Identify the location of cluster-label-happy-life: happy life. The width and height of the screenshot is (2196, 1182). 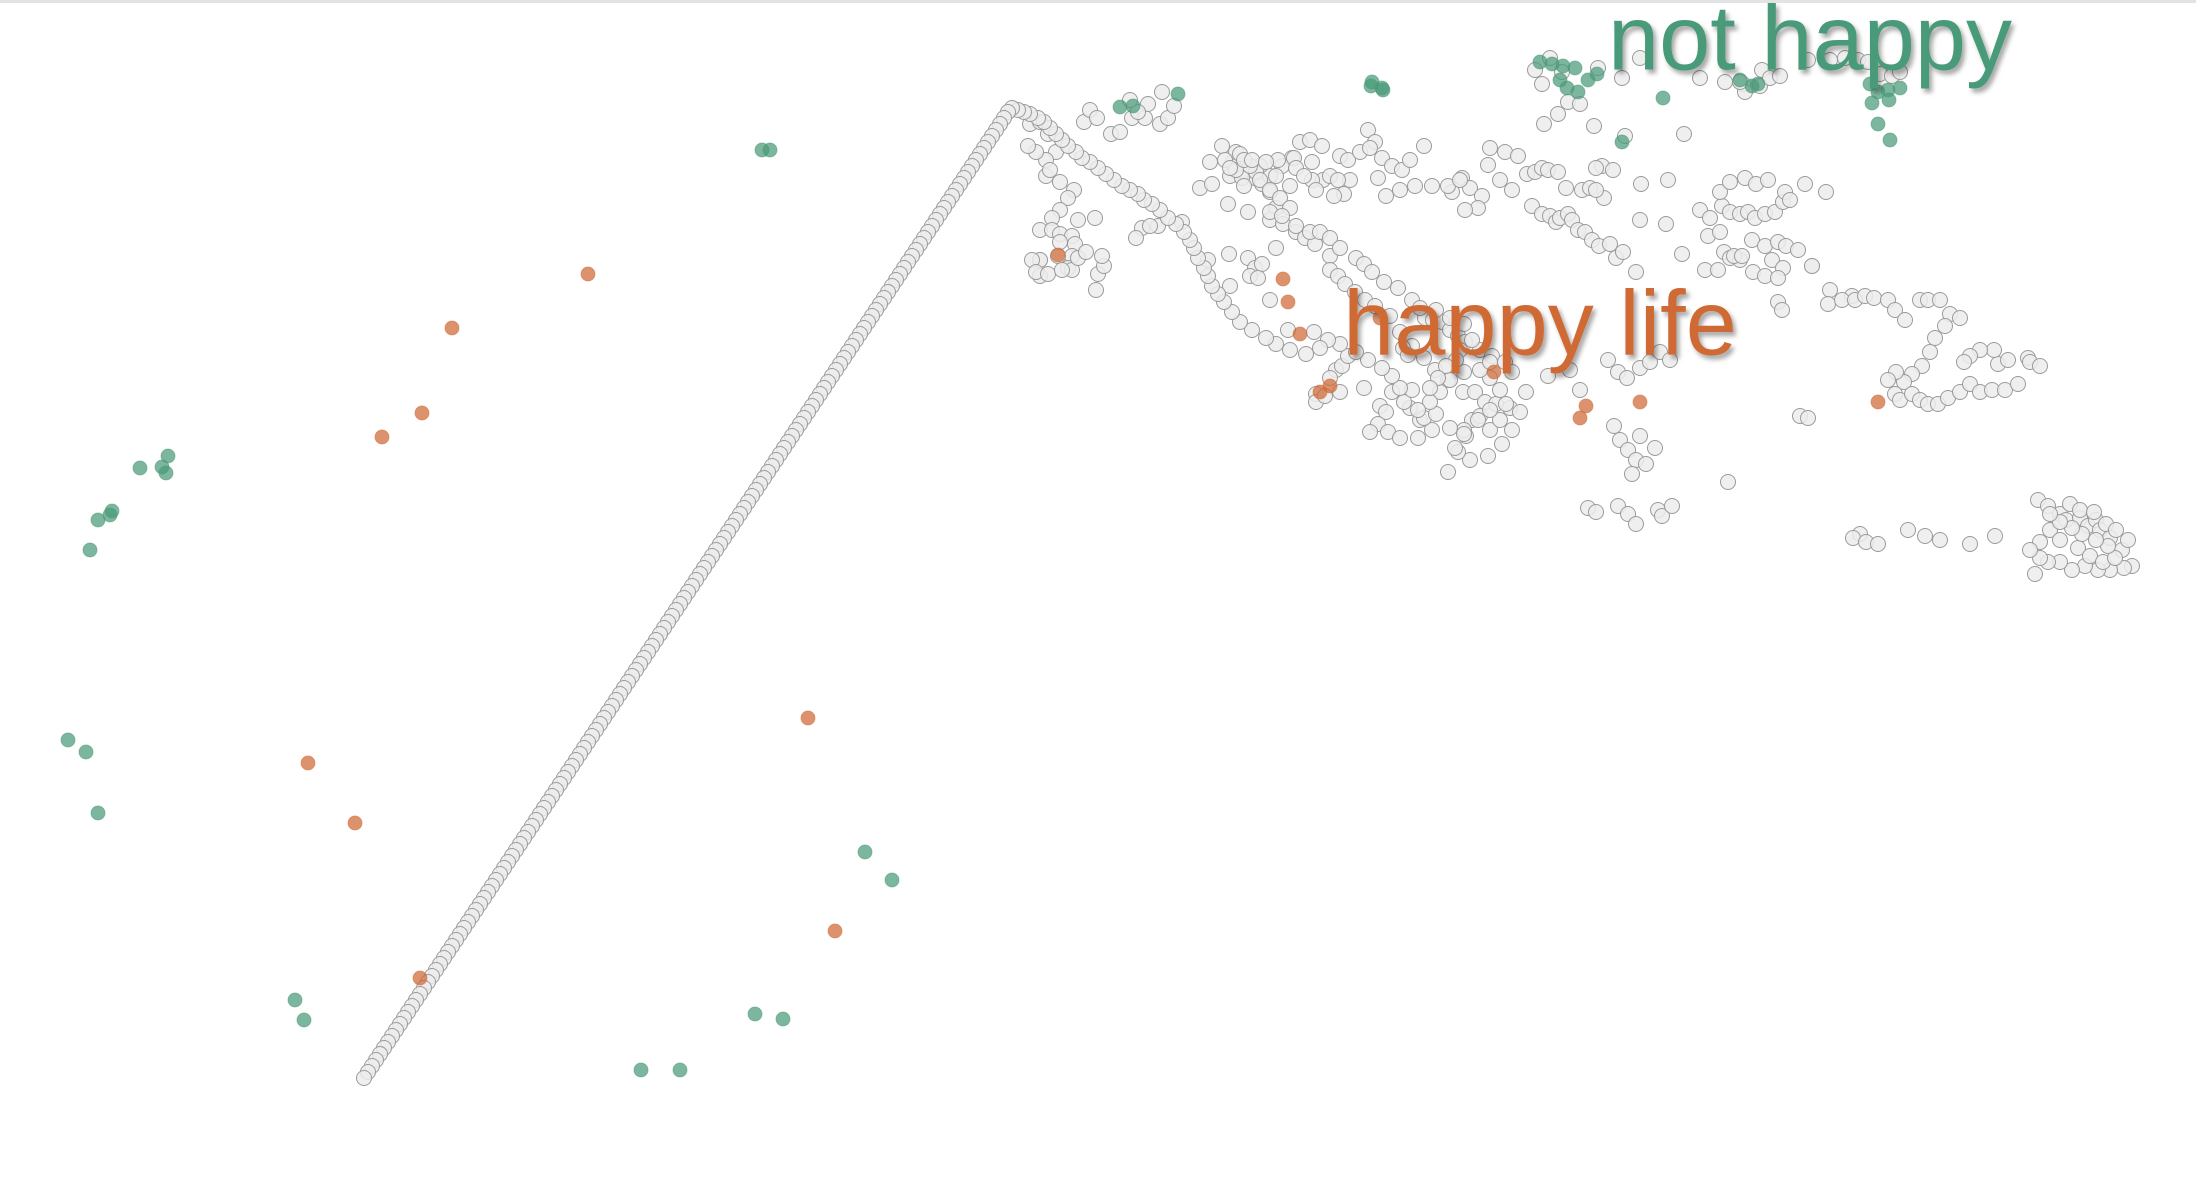
(1540, 323).